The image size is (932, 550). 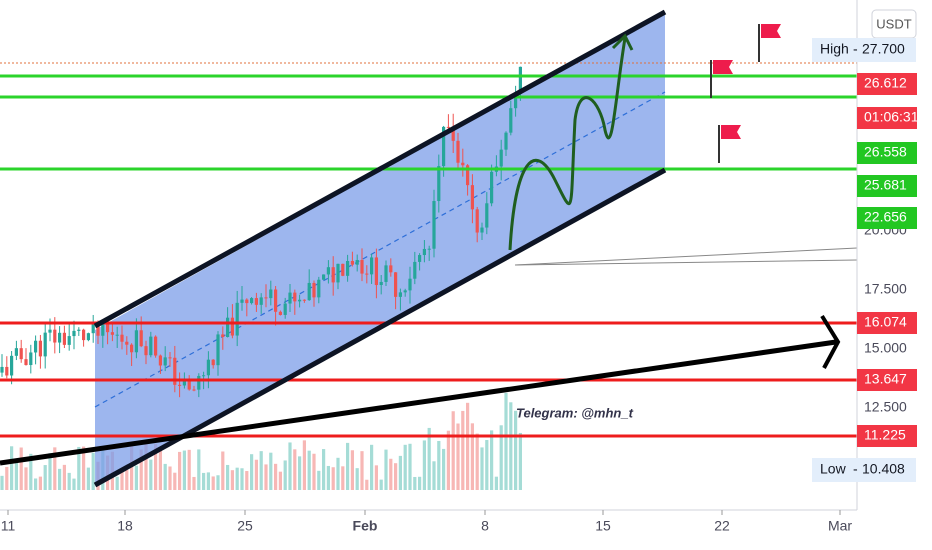 I want to click on date-label: 22, so click(x=722, y=526).